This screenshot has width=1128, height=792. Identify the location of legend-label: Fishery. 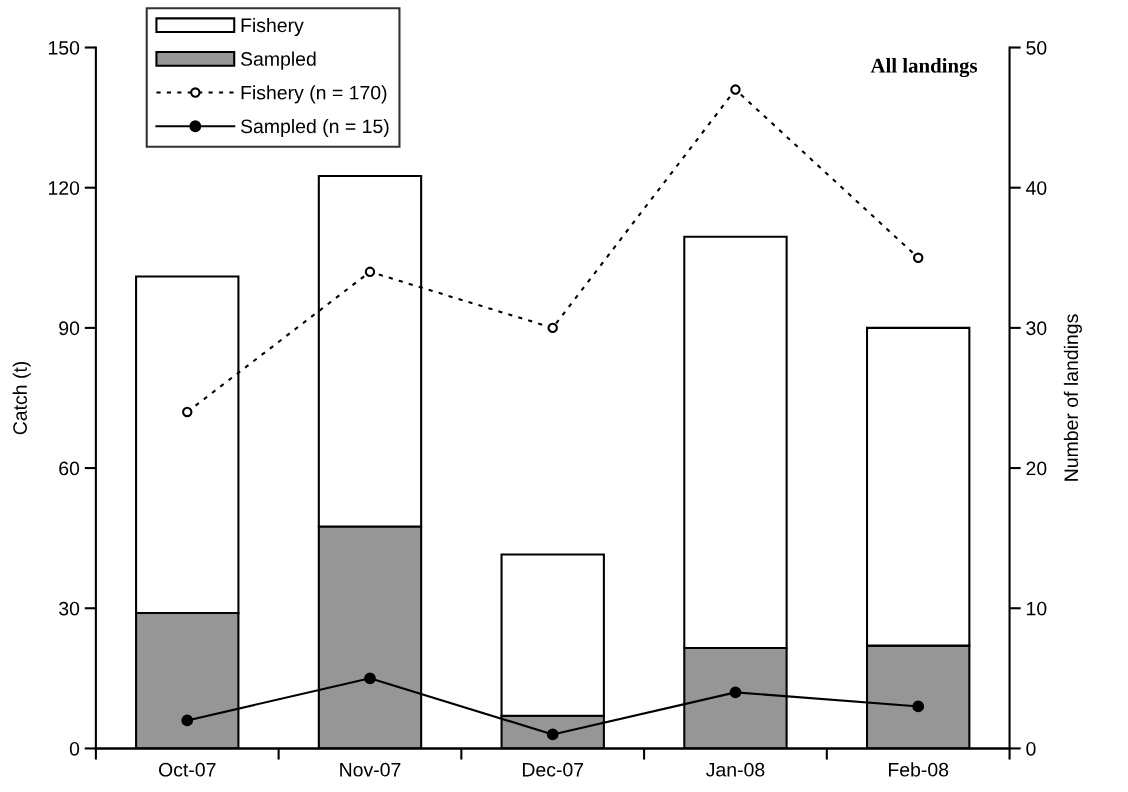
(272, 27).